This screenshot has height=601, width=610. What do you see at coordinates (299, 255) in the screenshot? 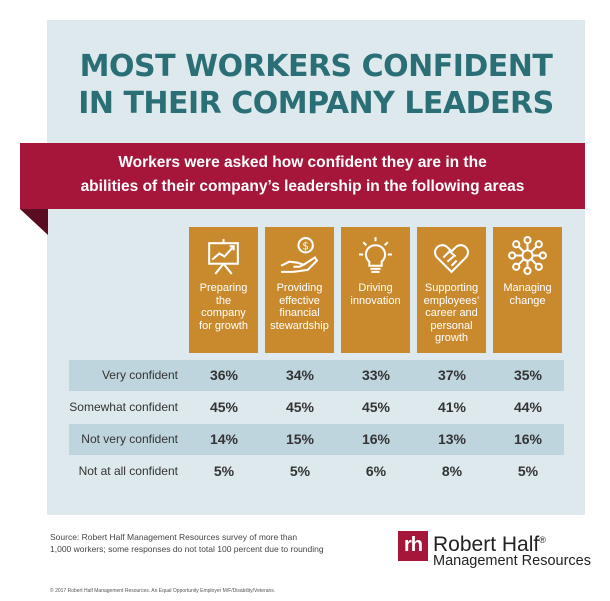
I see `hand-coin-icon: $` at bounding box center [299, 255].